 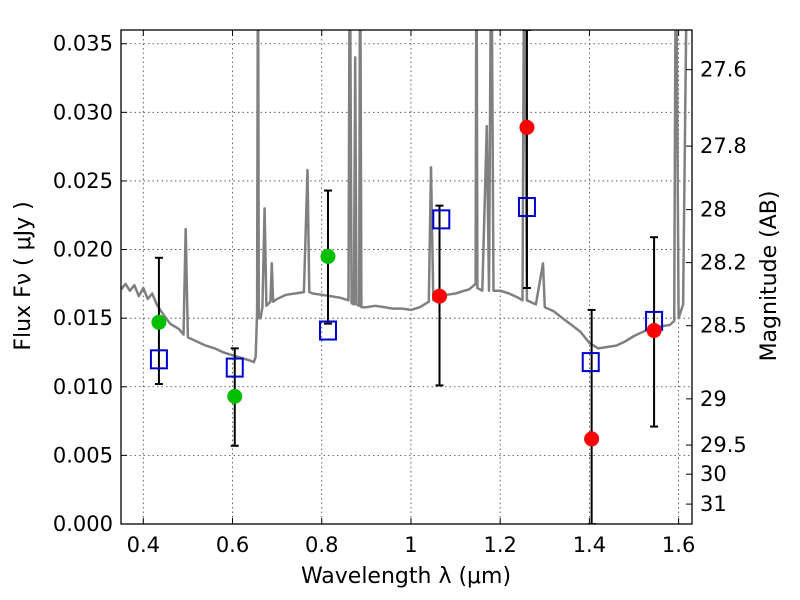 I want to click on magnitude-tick-label: 29, so click(x=713, y=399).